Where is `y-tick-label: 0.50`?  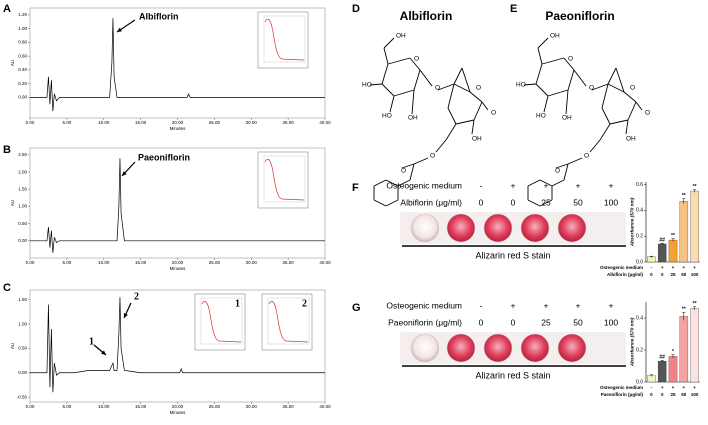 y-tick-label: 0.50 is located at coordinates (22, 223).